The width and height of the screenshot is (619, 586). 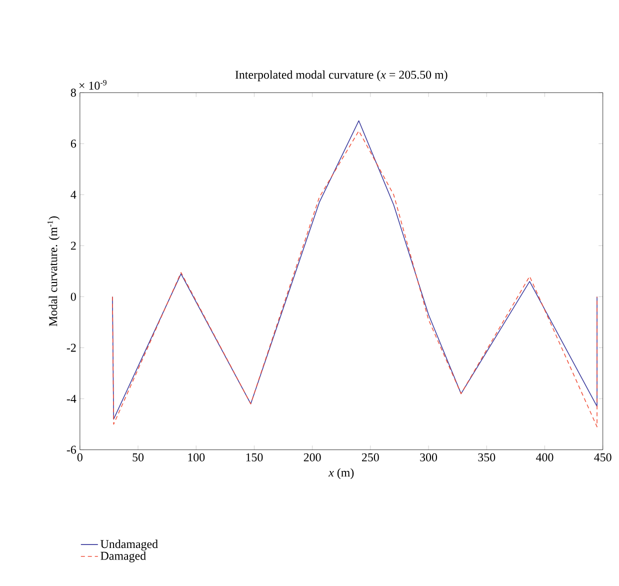 What do you see at coordinates (92, 85) in the screenshot?
I see `text: × 10$^{-9}$` at bounding box center [92, 85].